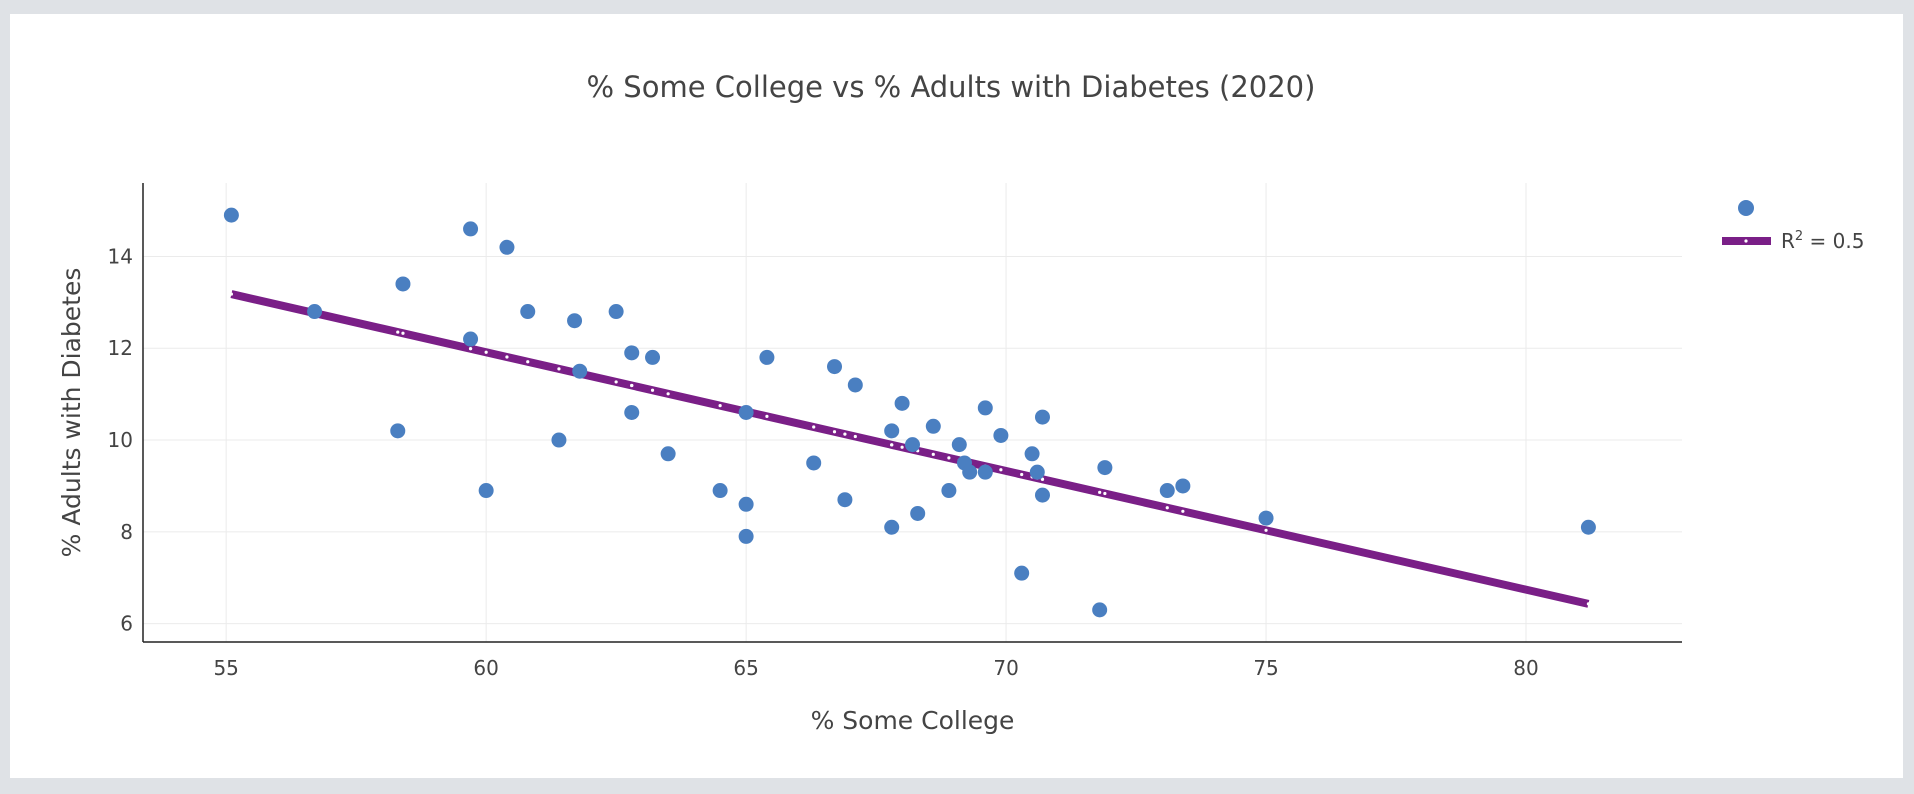 Image resolution: width=1914 pixels, height=794 pixels. I want to click on x-tick-labels: 55 60 65 70 75 80, so click(875, 668).